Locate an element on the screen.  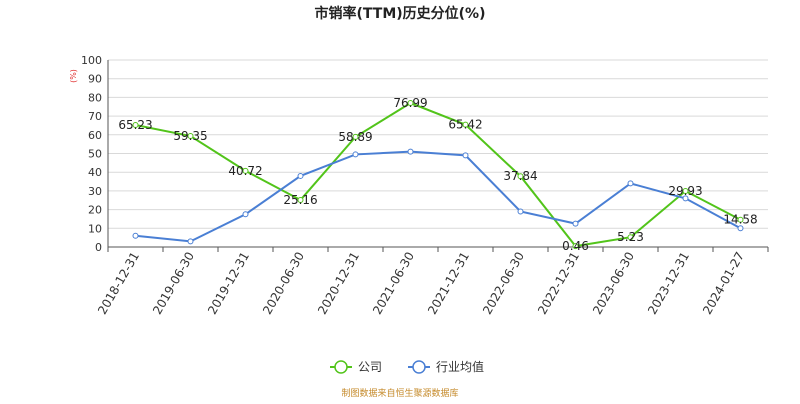
x-tick-label: 2019-06-30 is located at coordinates (173, 283).